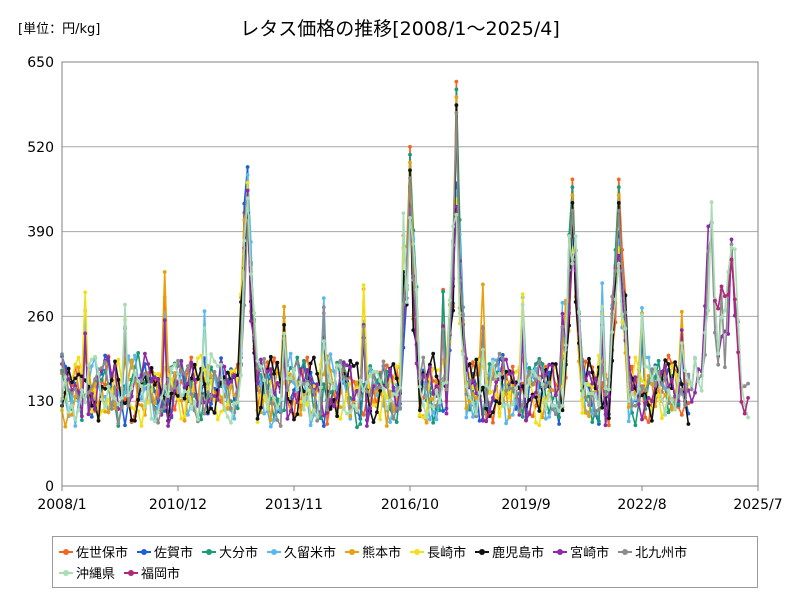 The image size is (800, 600). Describe the element at coordinates (447, 553) in the screenshot. I see `legend-label: 長崎市` at that location.